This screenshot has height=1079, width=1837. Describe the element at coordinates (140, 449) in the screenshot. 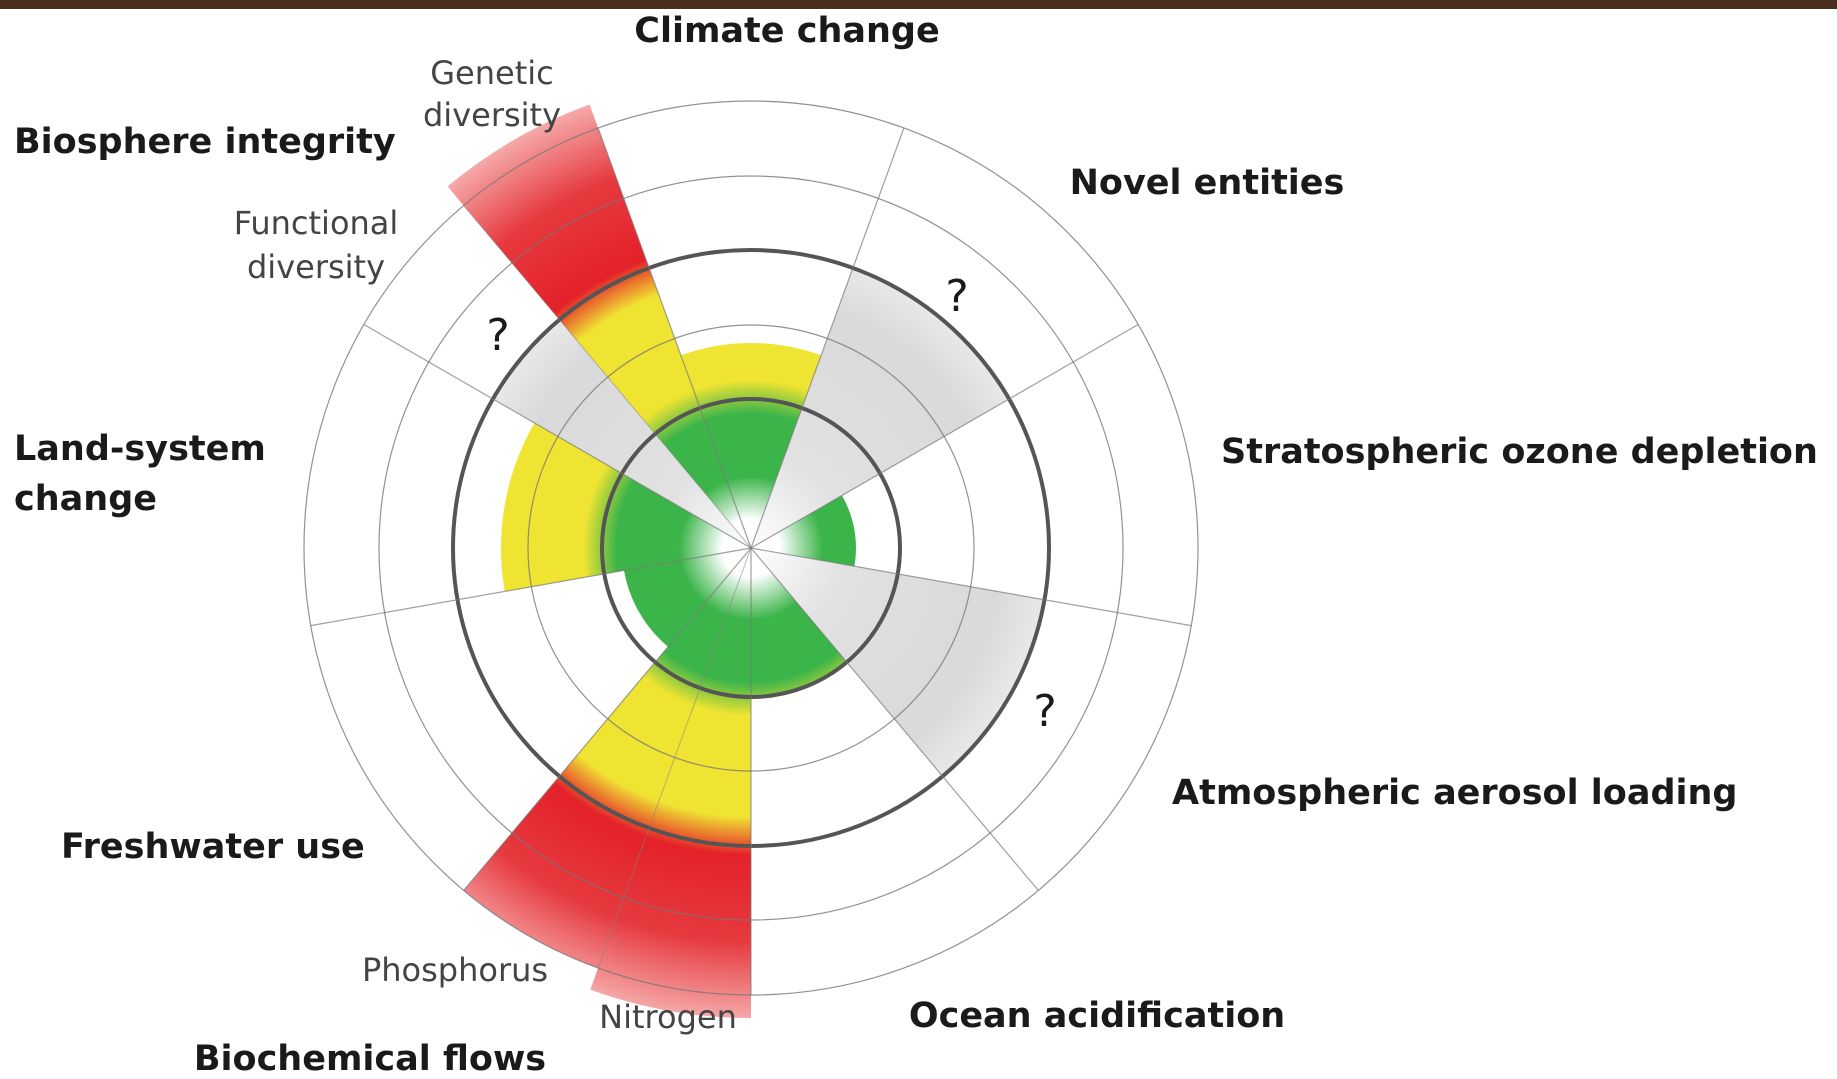

I see `label: Land-system` at that location.